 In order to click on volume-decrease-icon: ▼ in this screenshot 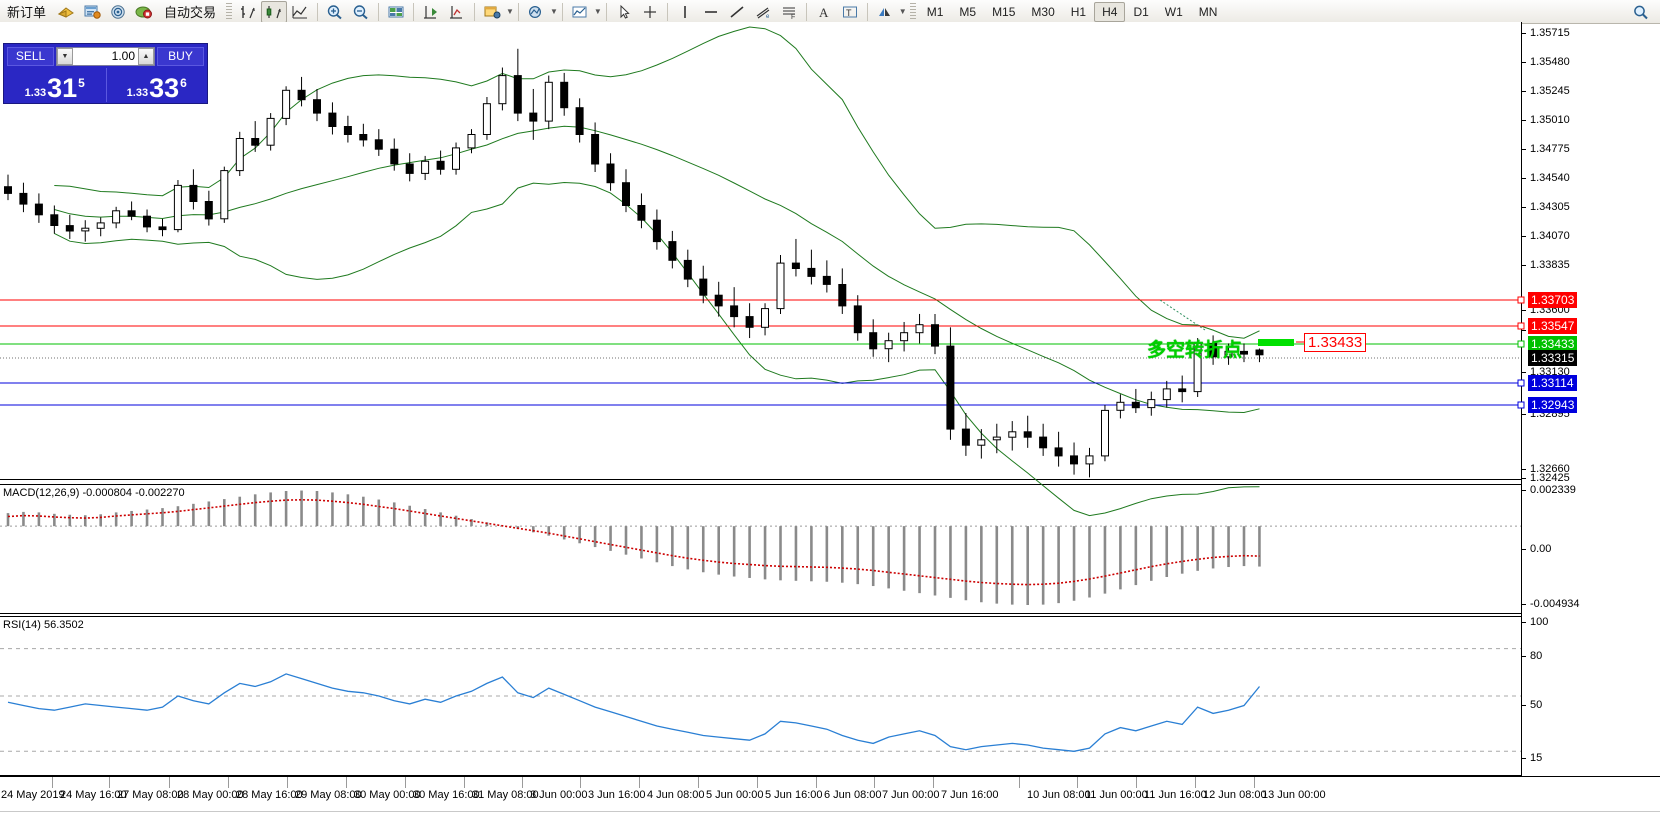, I will do `click(65, 56)`.